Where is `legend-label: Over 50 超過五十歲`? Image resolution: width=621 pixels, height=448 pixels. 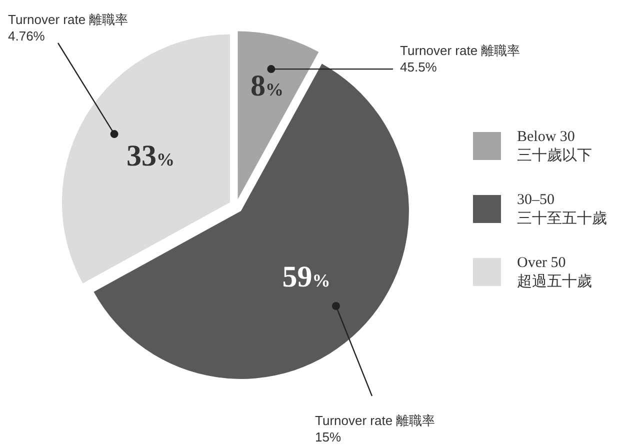 legend-label: Over 50 超過五十歲 is located at coordinates (554, 272).